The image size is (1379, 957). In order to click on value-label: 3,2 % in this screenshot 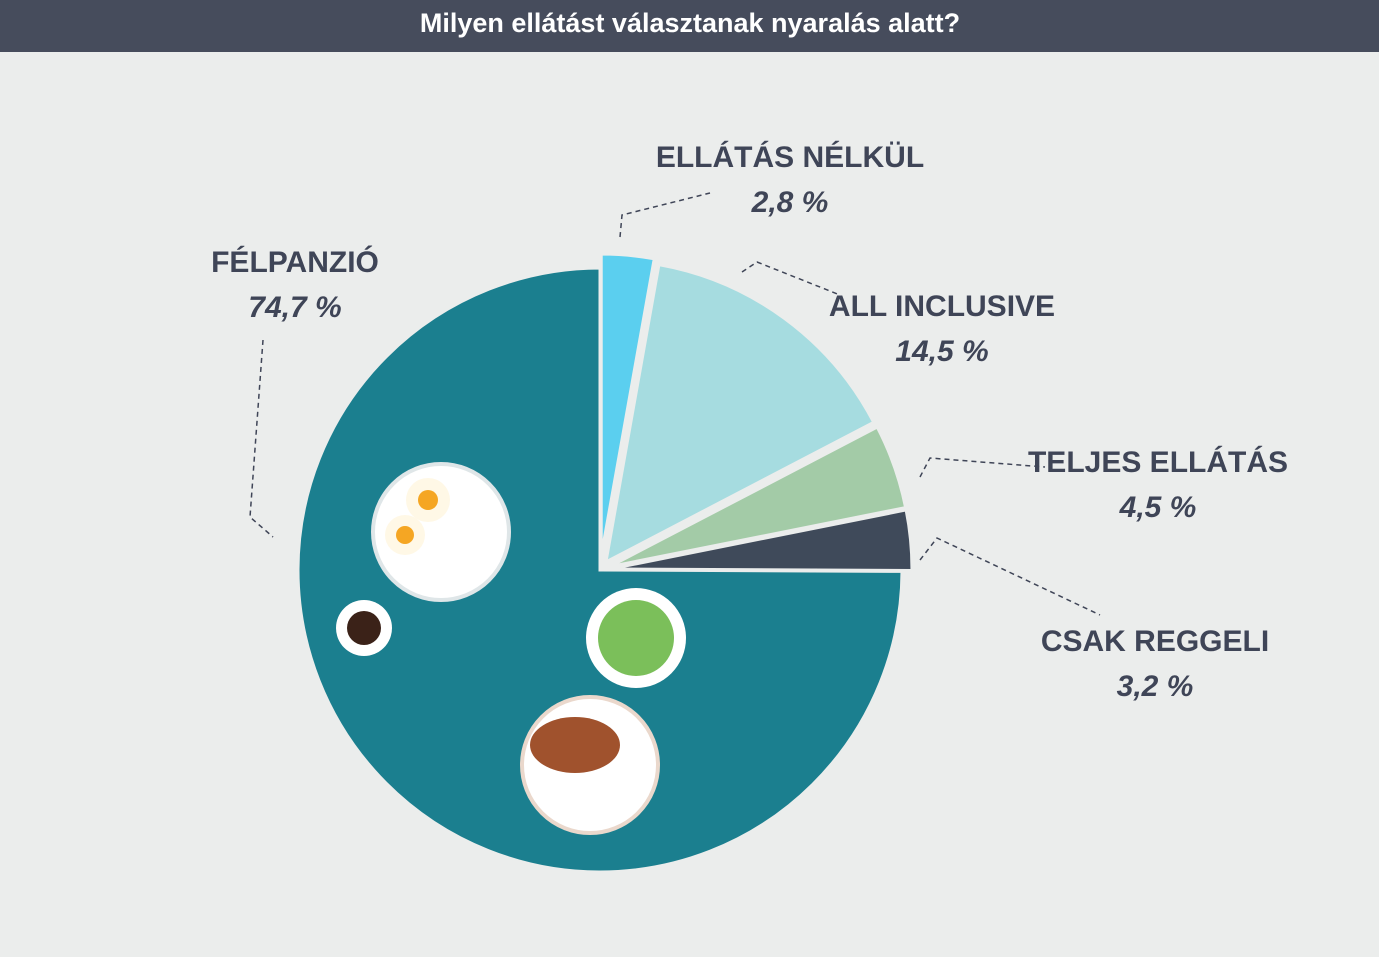, I will do `click(1155, 686)`.